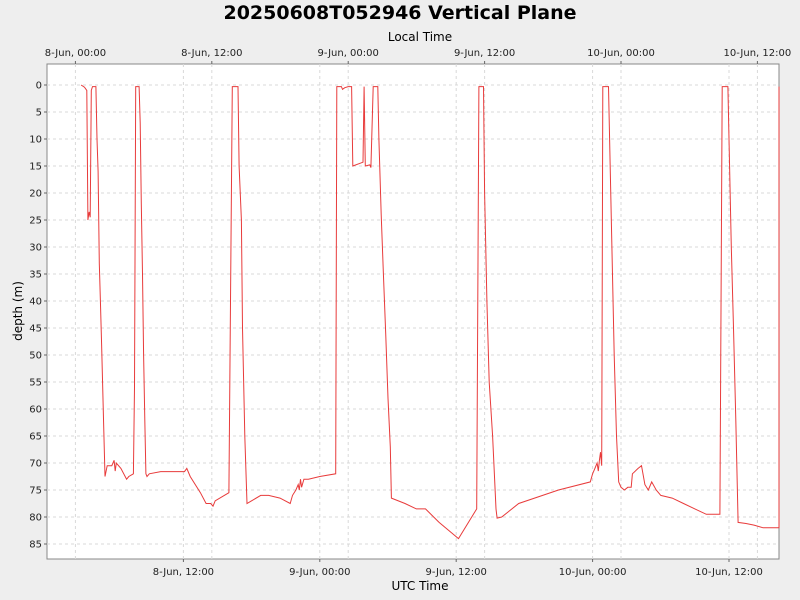 This screenshot has height=600, width=800. What do you see at coordinates (35, 545) in the screenshot?
I see `y-tick-label: 85` at bounding box center [35, 545].